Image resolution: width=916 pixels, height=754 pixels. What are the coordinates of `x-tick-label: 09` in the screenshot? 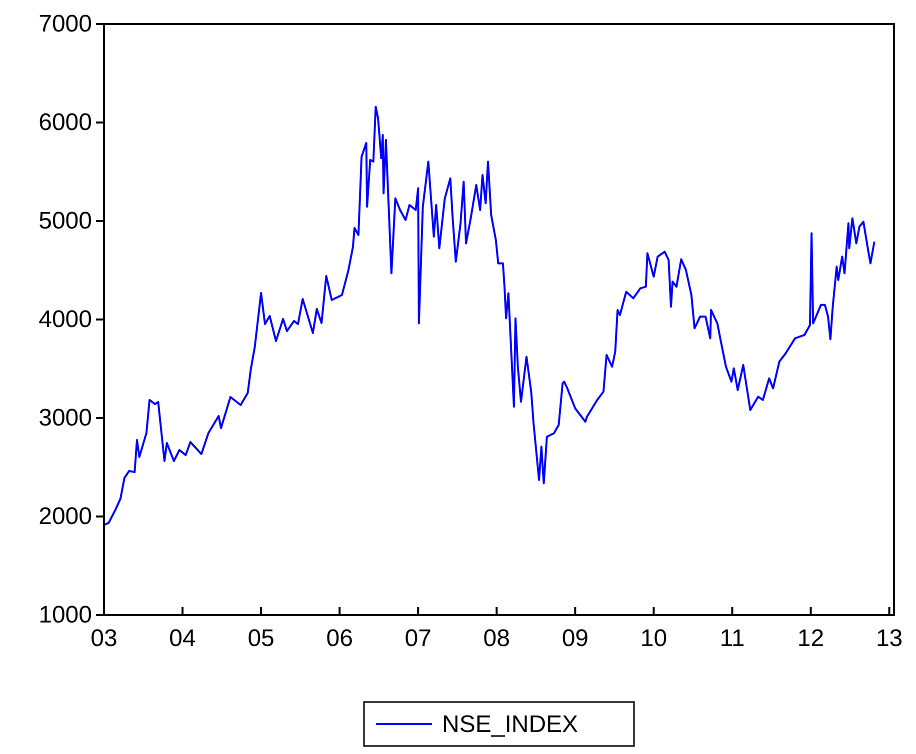 It's located at (575, 638).